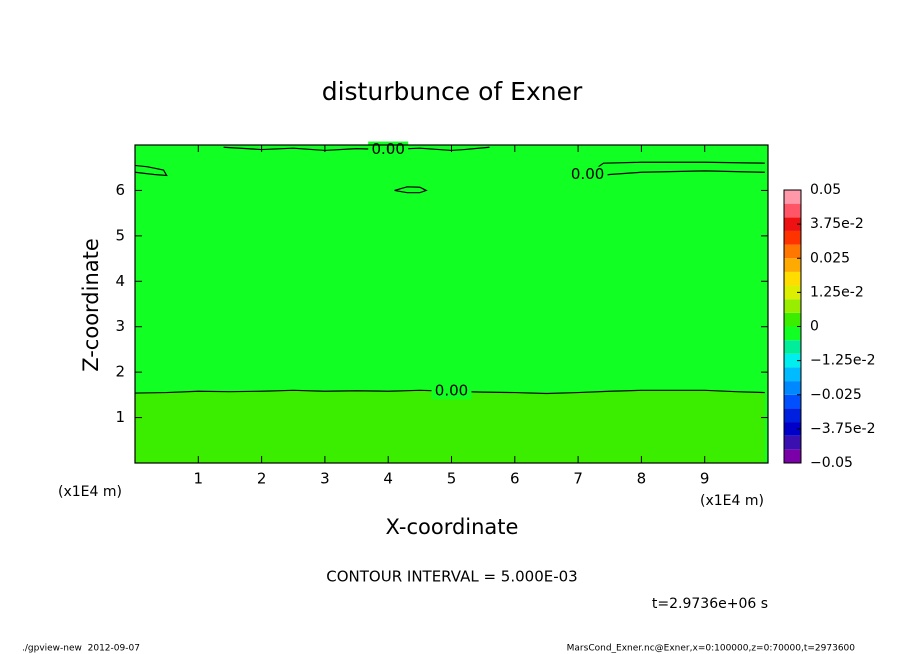 The image size is (904, 654). Describe the element at coordinates (710, 604) in the screenshot. I see `time-label: t=2.9736e+06 s` at that location.